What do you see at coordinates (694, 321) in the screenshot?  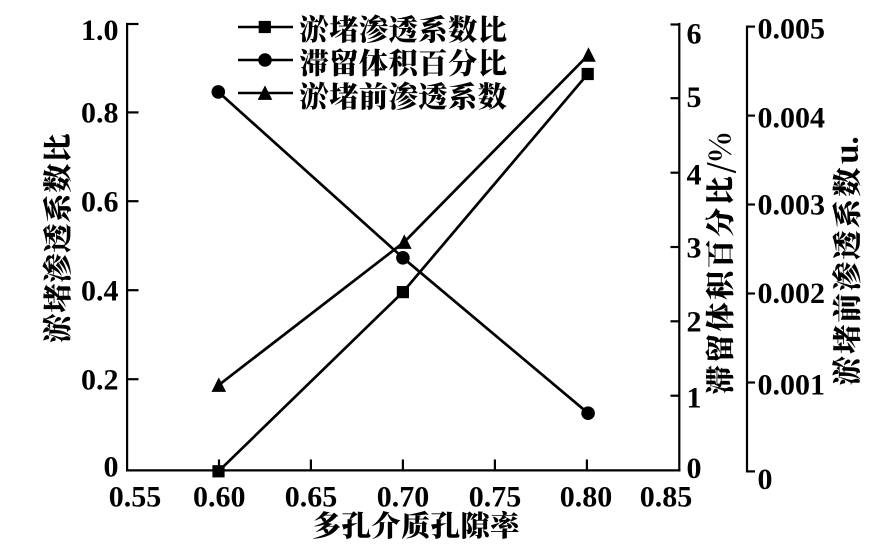 I see `svg-text: 2` at bounding box center [694, 321].